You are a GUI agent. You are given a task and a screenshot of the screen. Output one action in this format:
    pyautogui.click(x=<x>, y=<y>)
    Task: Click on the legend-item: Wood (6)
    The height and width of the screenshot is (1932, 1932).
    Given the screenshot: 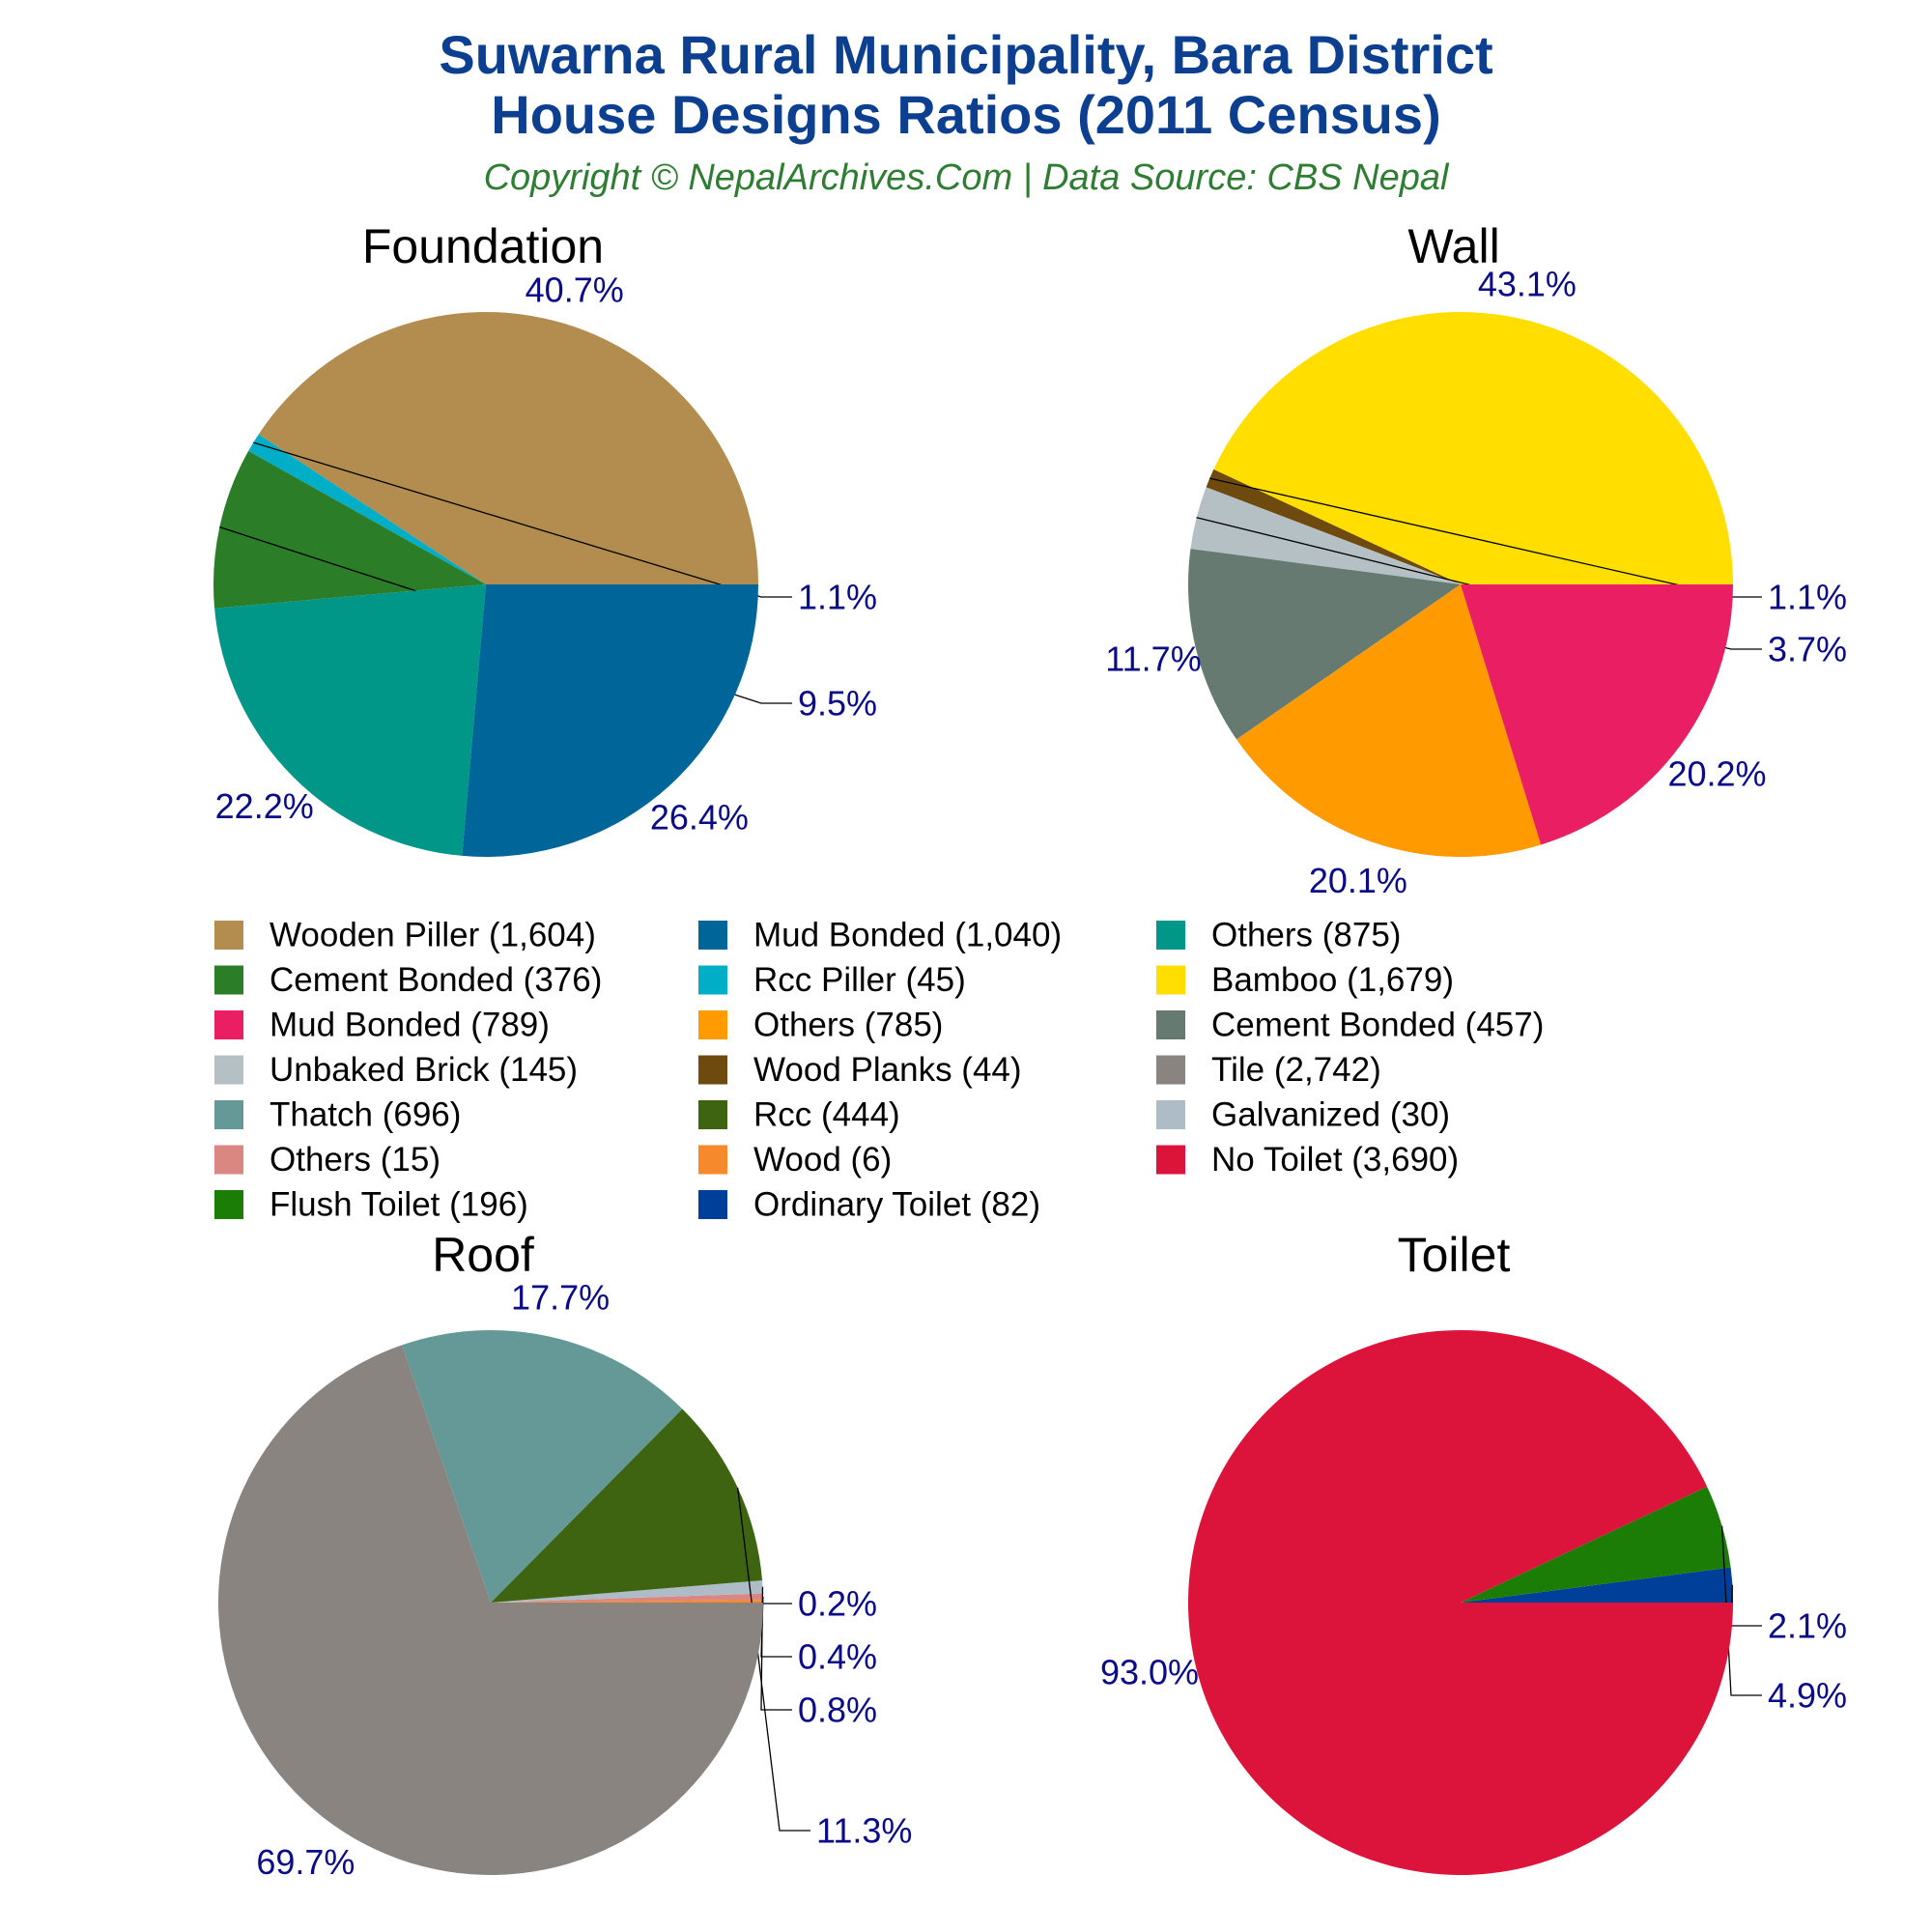 What is the action you would take?
    pyautogui.click(x=795, y=1160)
    